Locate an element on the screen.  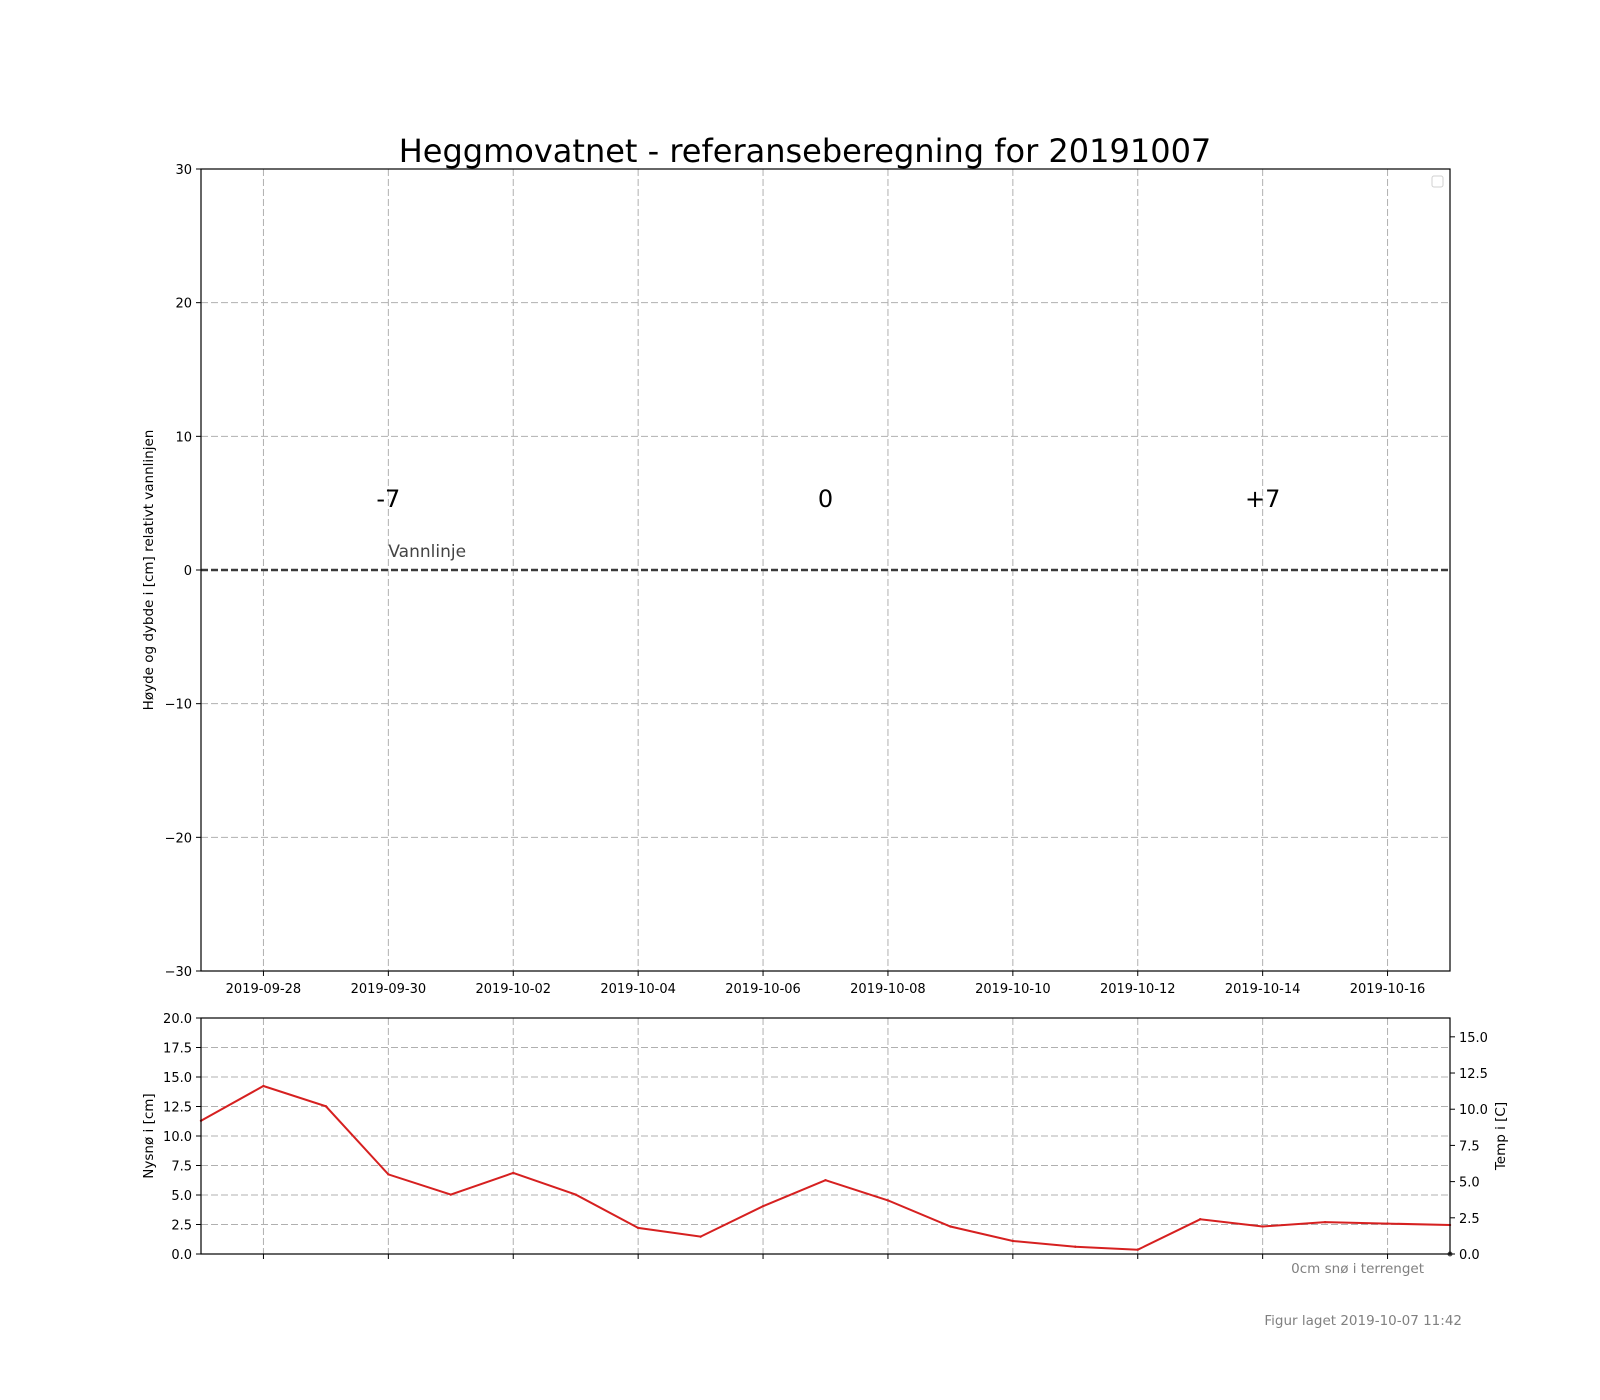
y2-tick-label: 12.5 is located at coordinates (1473, 1074).